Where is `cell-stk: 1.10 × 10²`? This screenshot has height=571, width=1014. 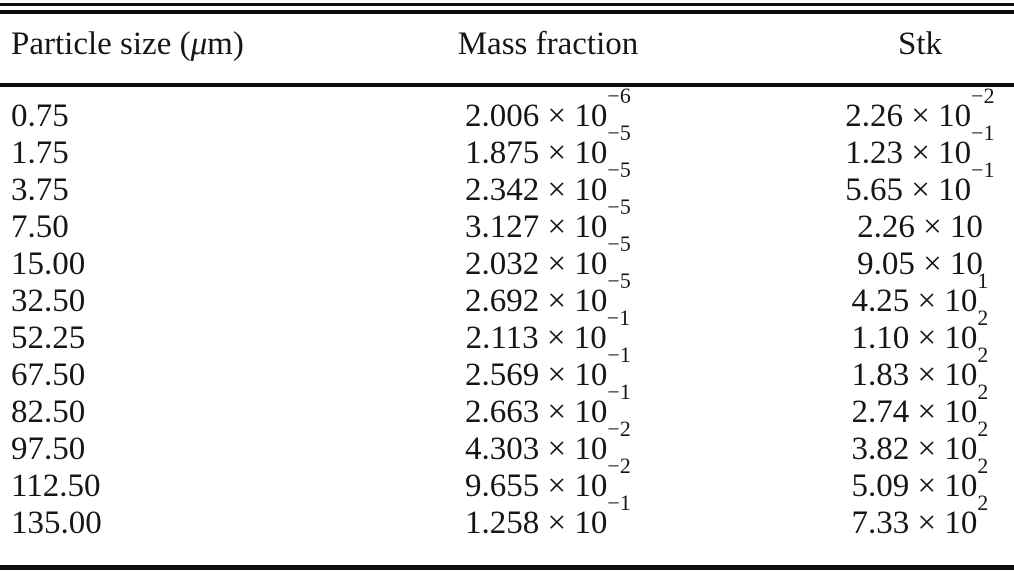 cell-stk: 1.10 × 10² is located at coordinates (920, 332).